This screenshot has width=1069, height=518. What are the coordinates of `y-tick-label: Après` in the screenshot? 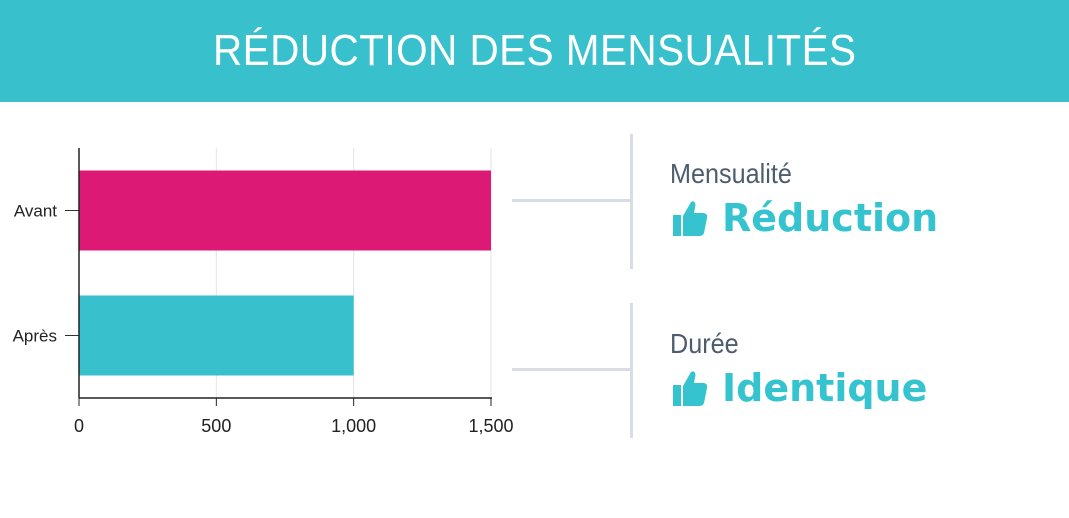 It's located at (35, 336).